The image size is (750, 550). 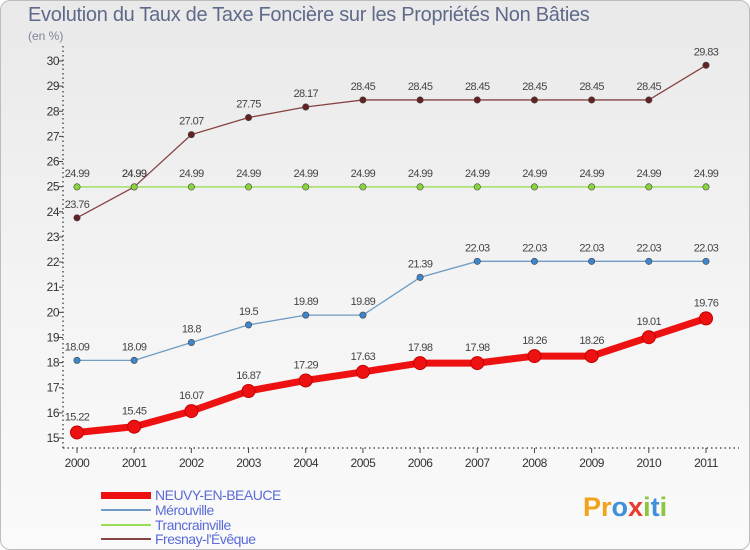 What do you see at coordinates (192, 463) in the screenshot?
I see `x-tick-label: 2002` at bounding box center [192, 463].